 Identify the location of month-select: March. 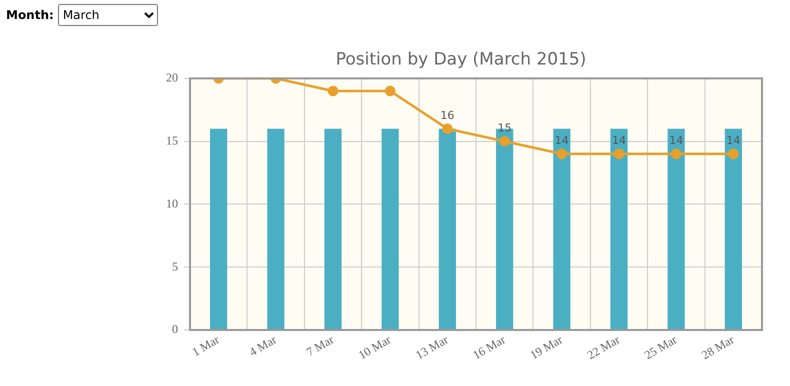
(108, 15).